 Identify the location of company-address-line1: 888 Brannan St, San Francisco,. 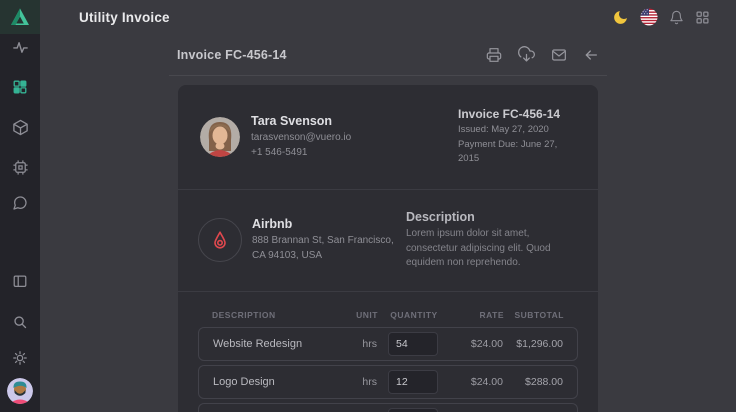
(323, 241).